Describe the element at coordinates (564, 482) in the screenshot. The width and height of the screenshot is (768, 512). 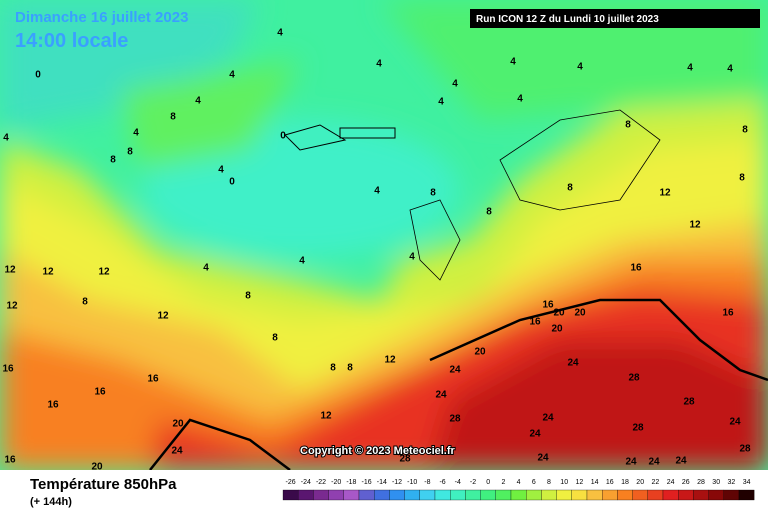
I see `scale-label: 10` at that location.